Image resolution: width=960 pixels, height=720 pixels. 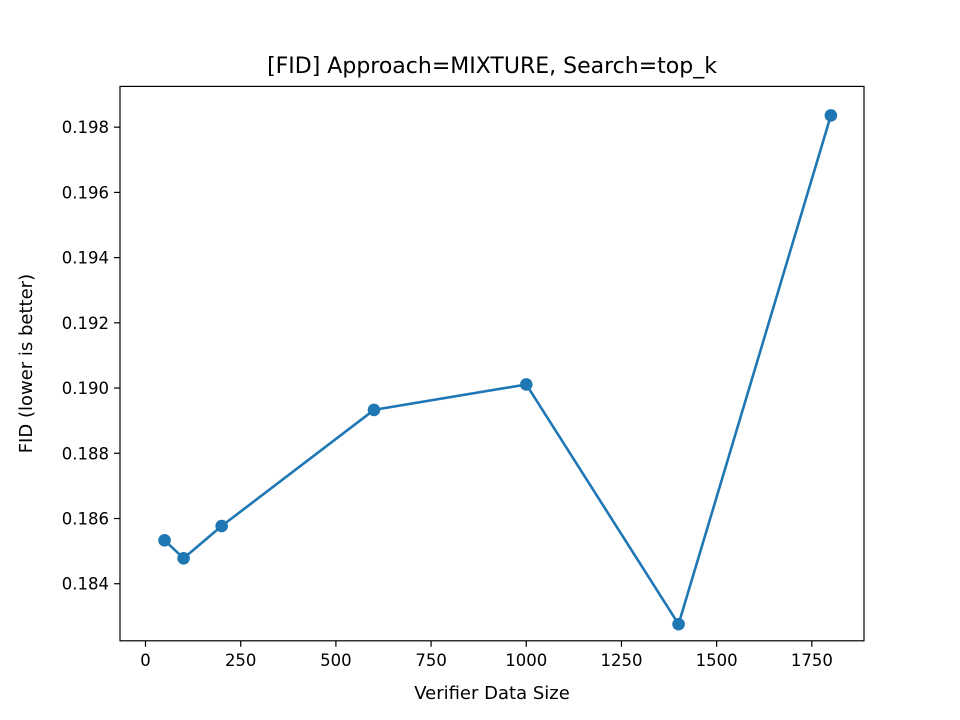 I want to click on x-tick-label: 0, so click(x=145, y=660).